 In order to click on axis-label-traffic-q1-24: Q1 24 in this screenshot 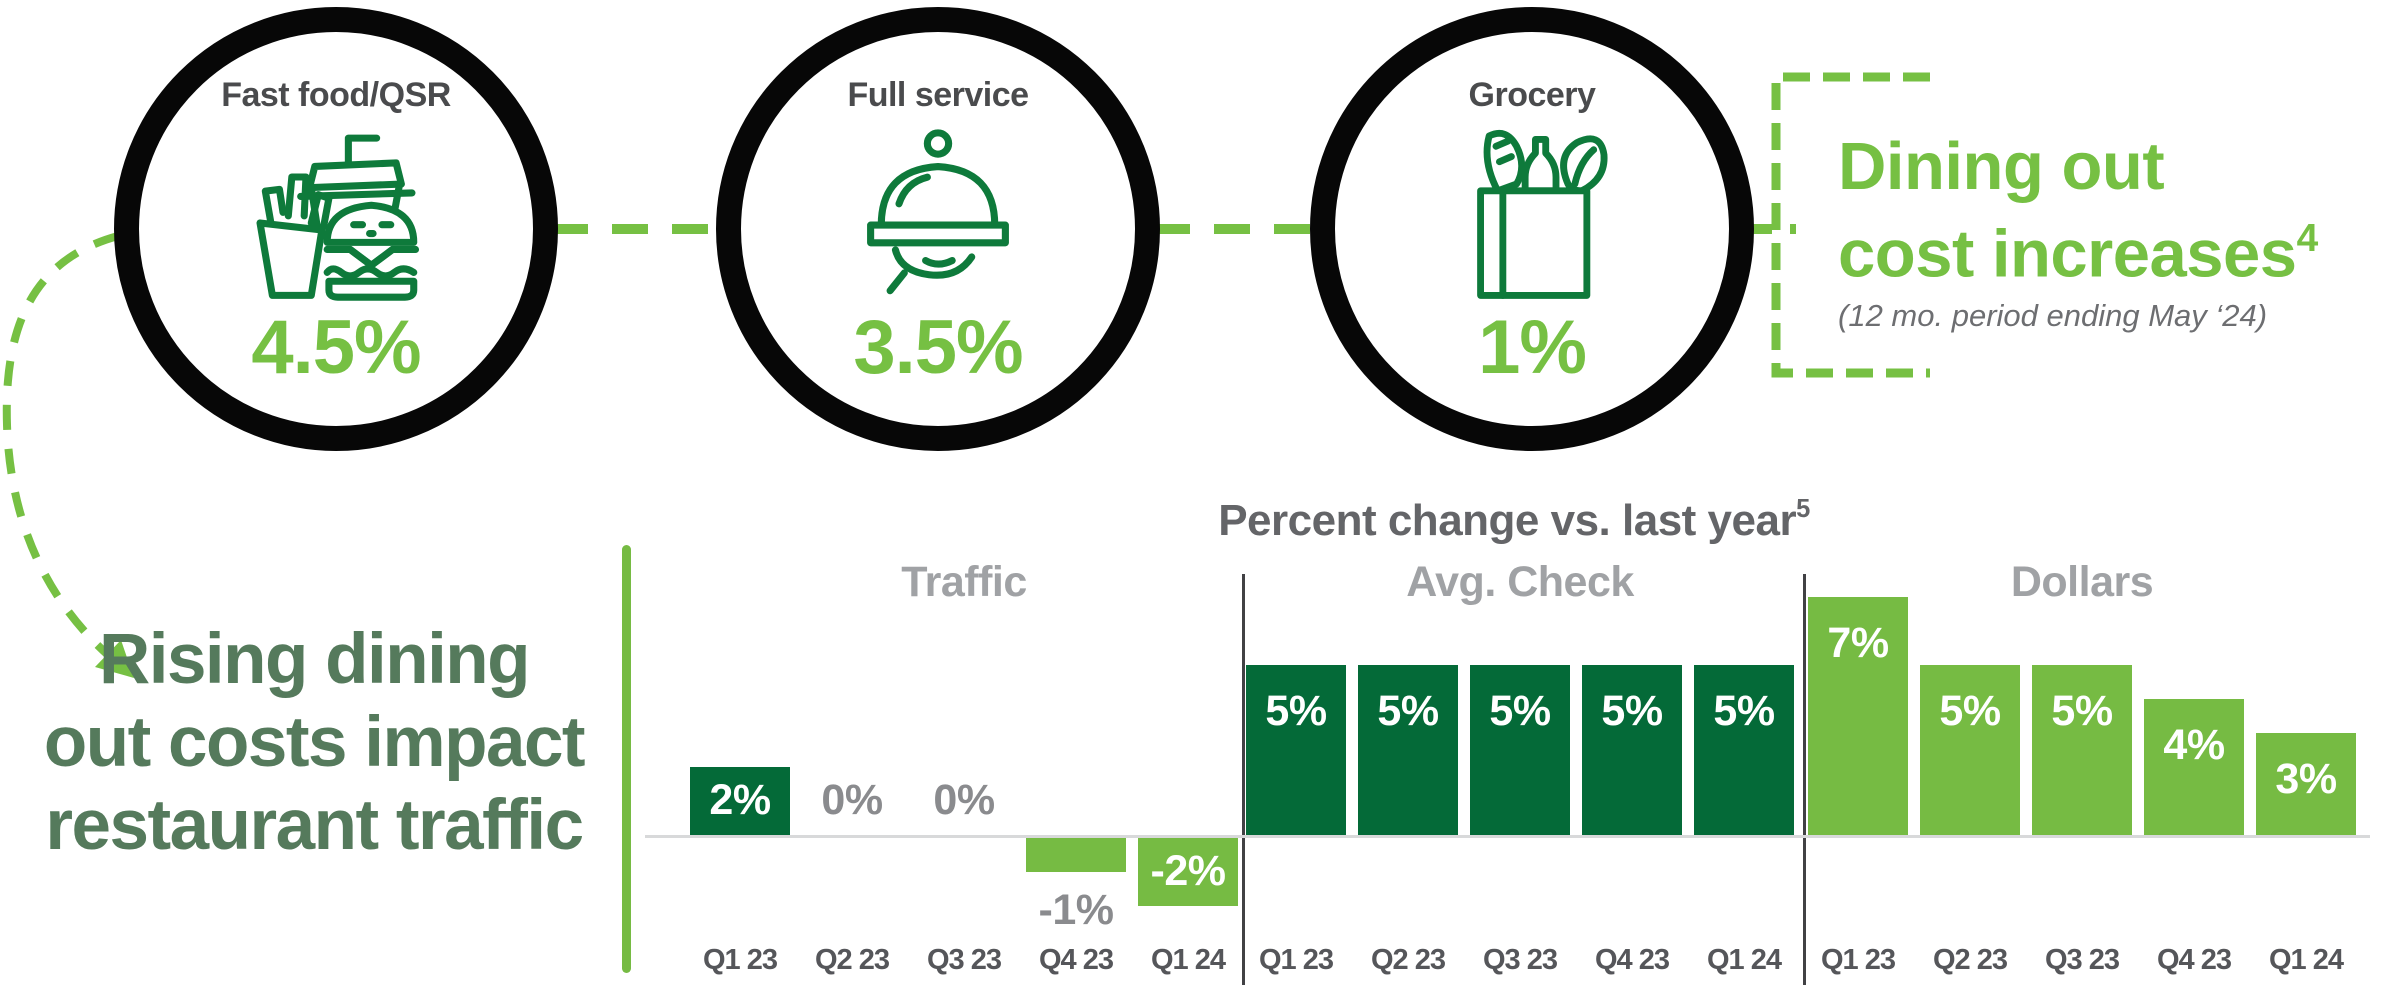, I will do `click(1188, 960)`.